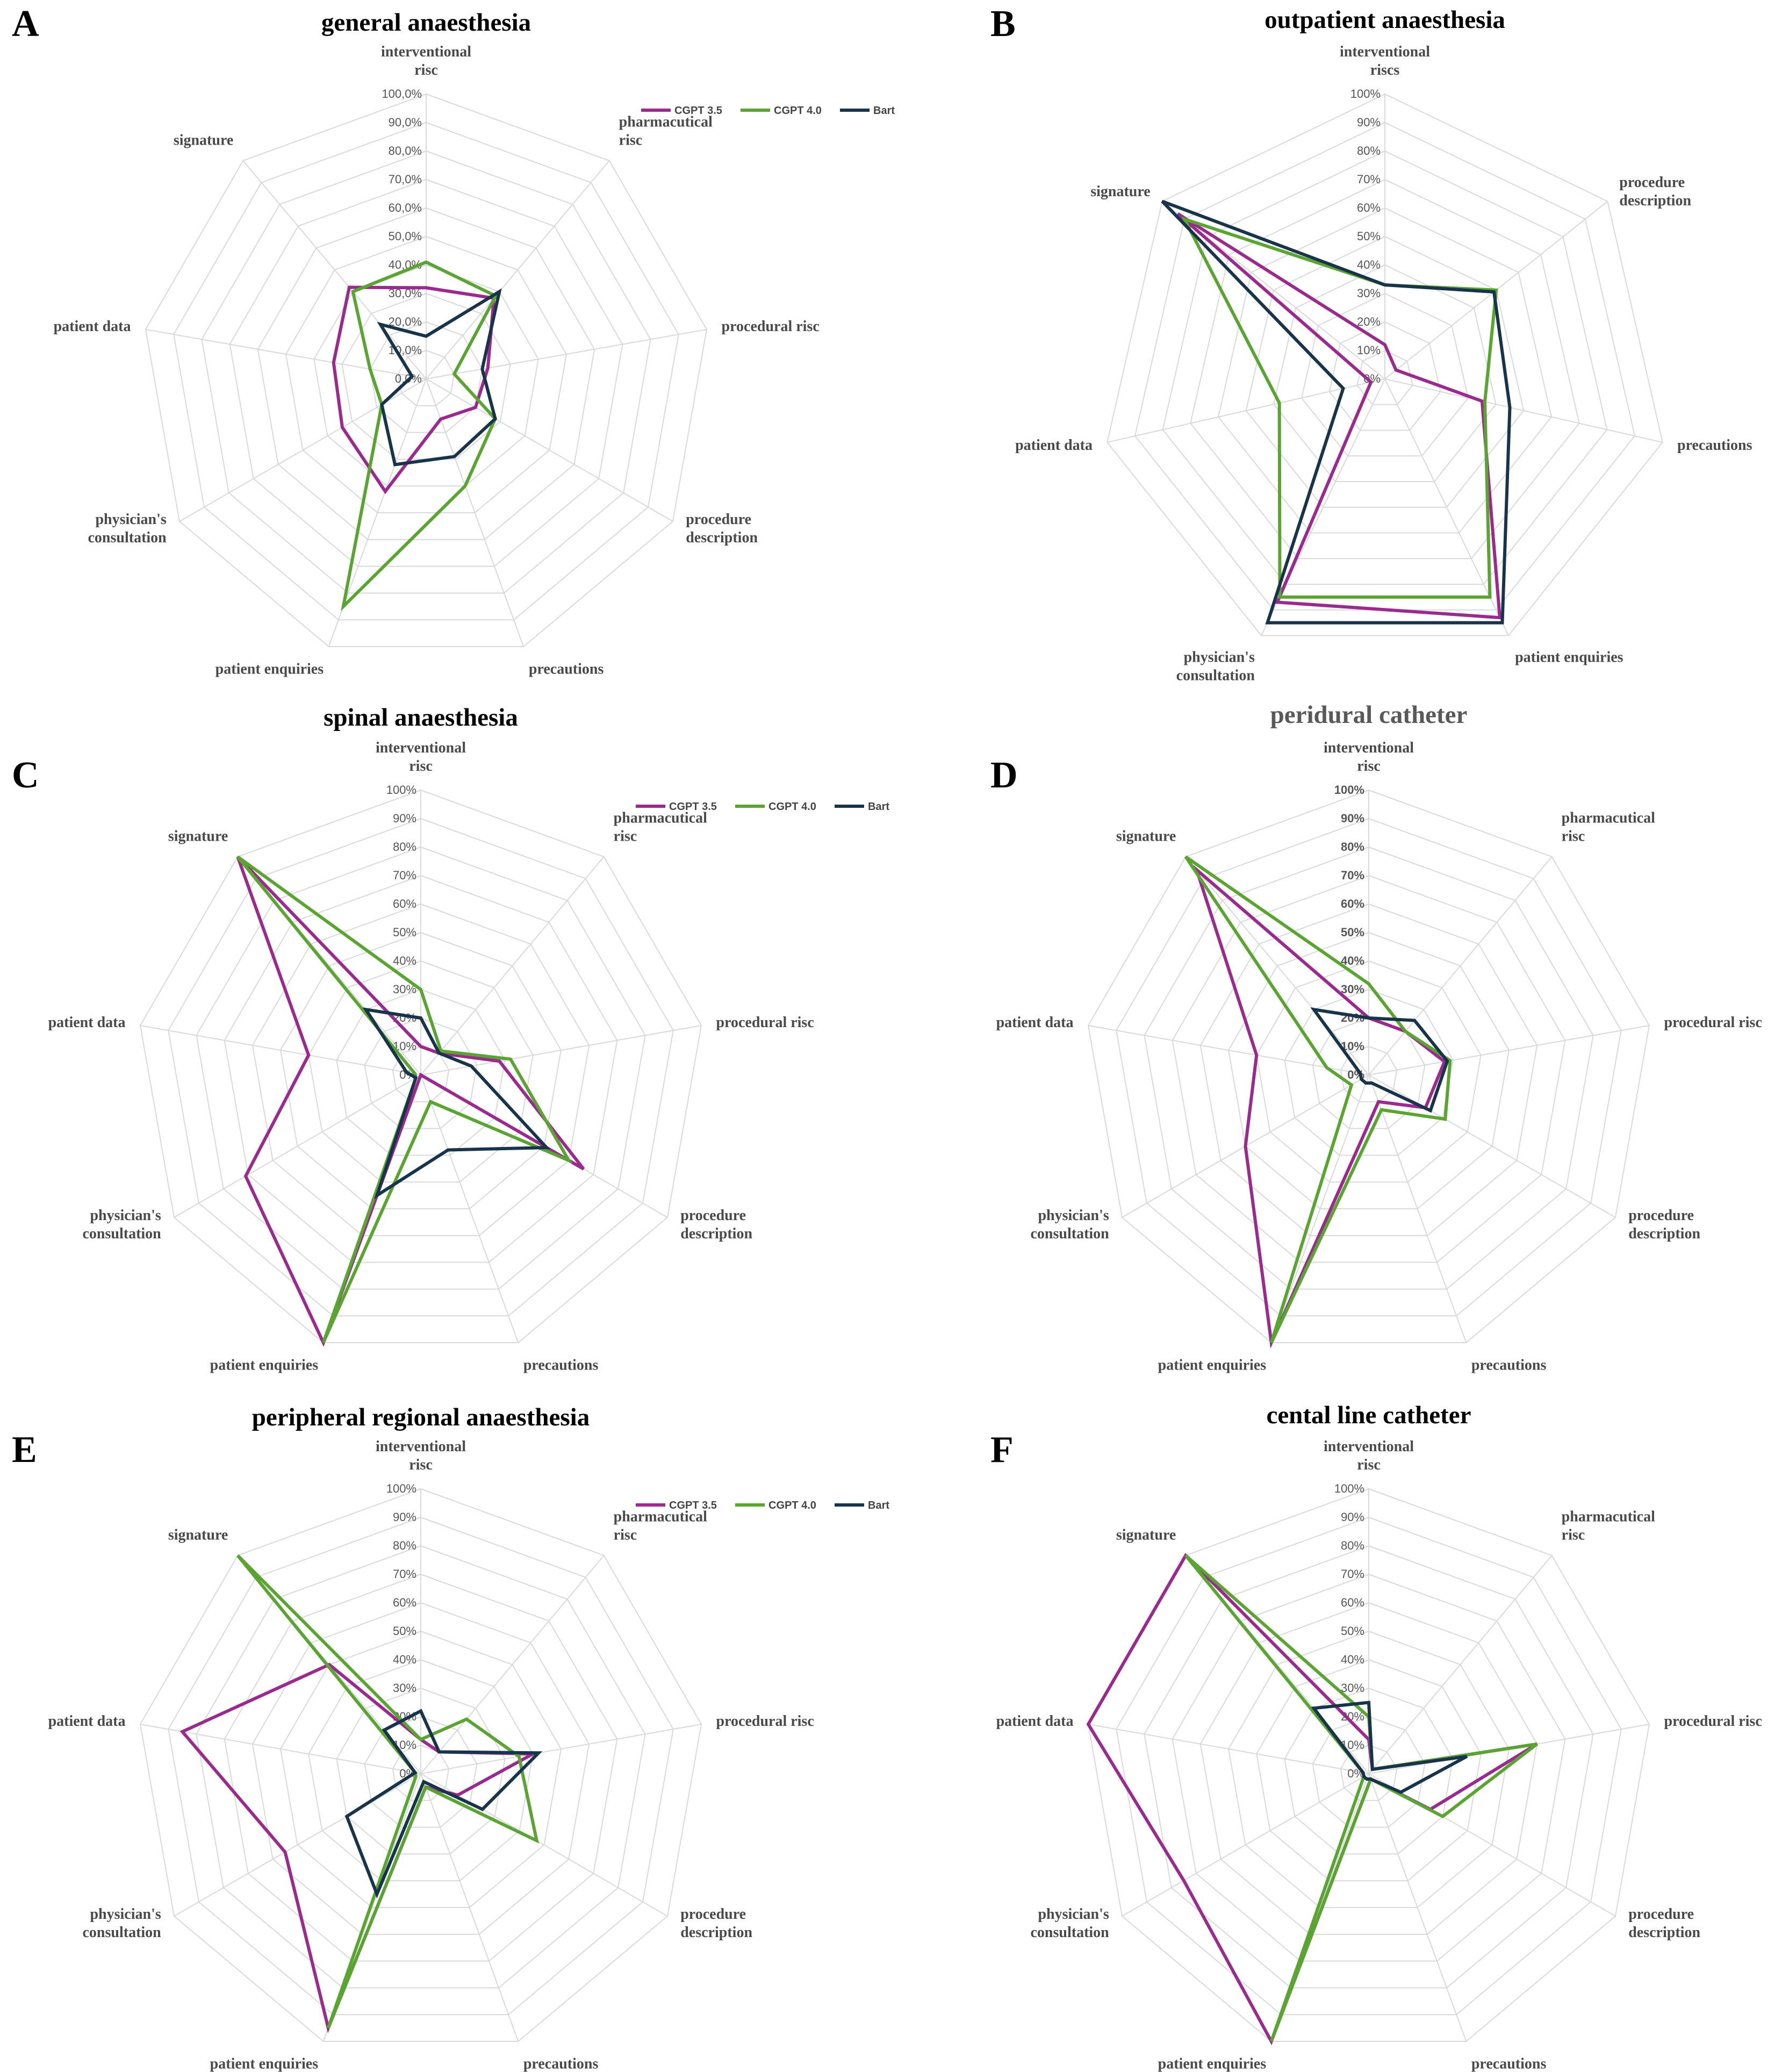 The height and width of the screenshot is (2072, 1789). Describe the element at coordinates (1212, 2063) in the screenshot. I see `category-label-patient-enquiries: patient enquiries` at that location.